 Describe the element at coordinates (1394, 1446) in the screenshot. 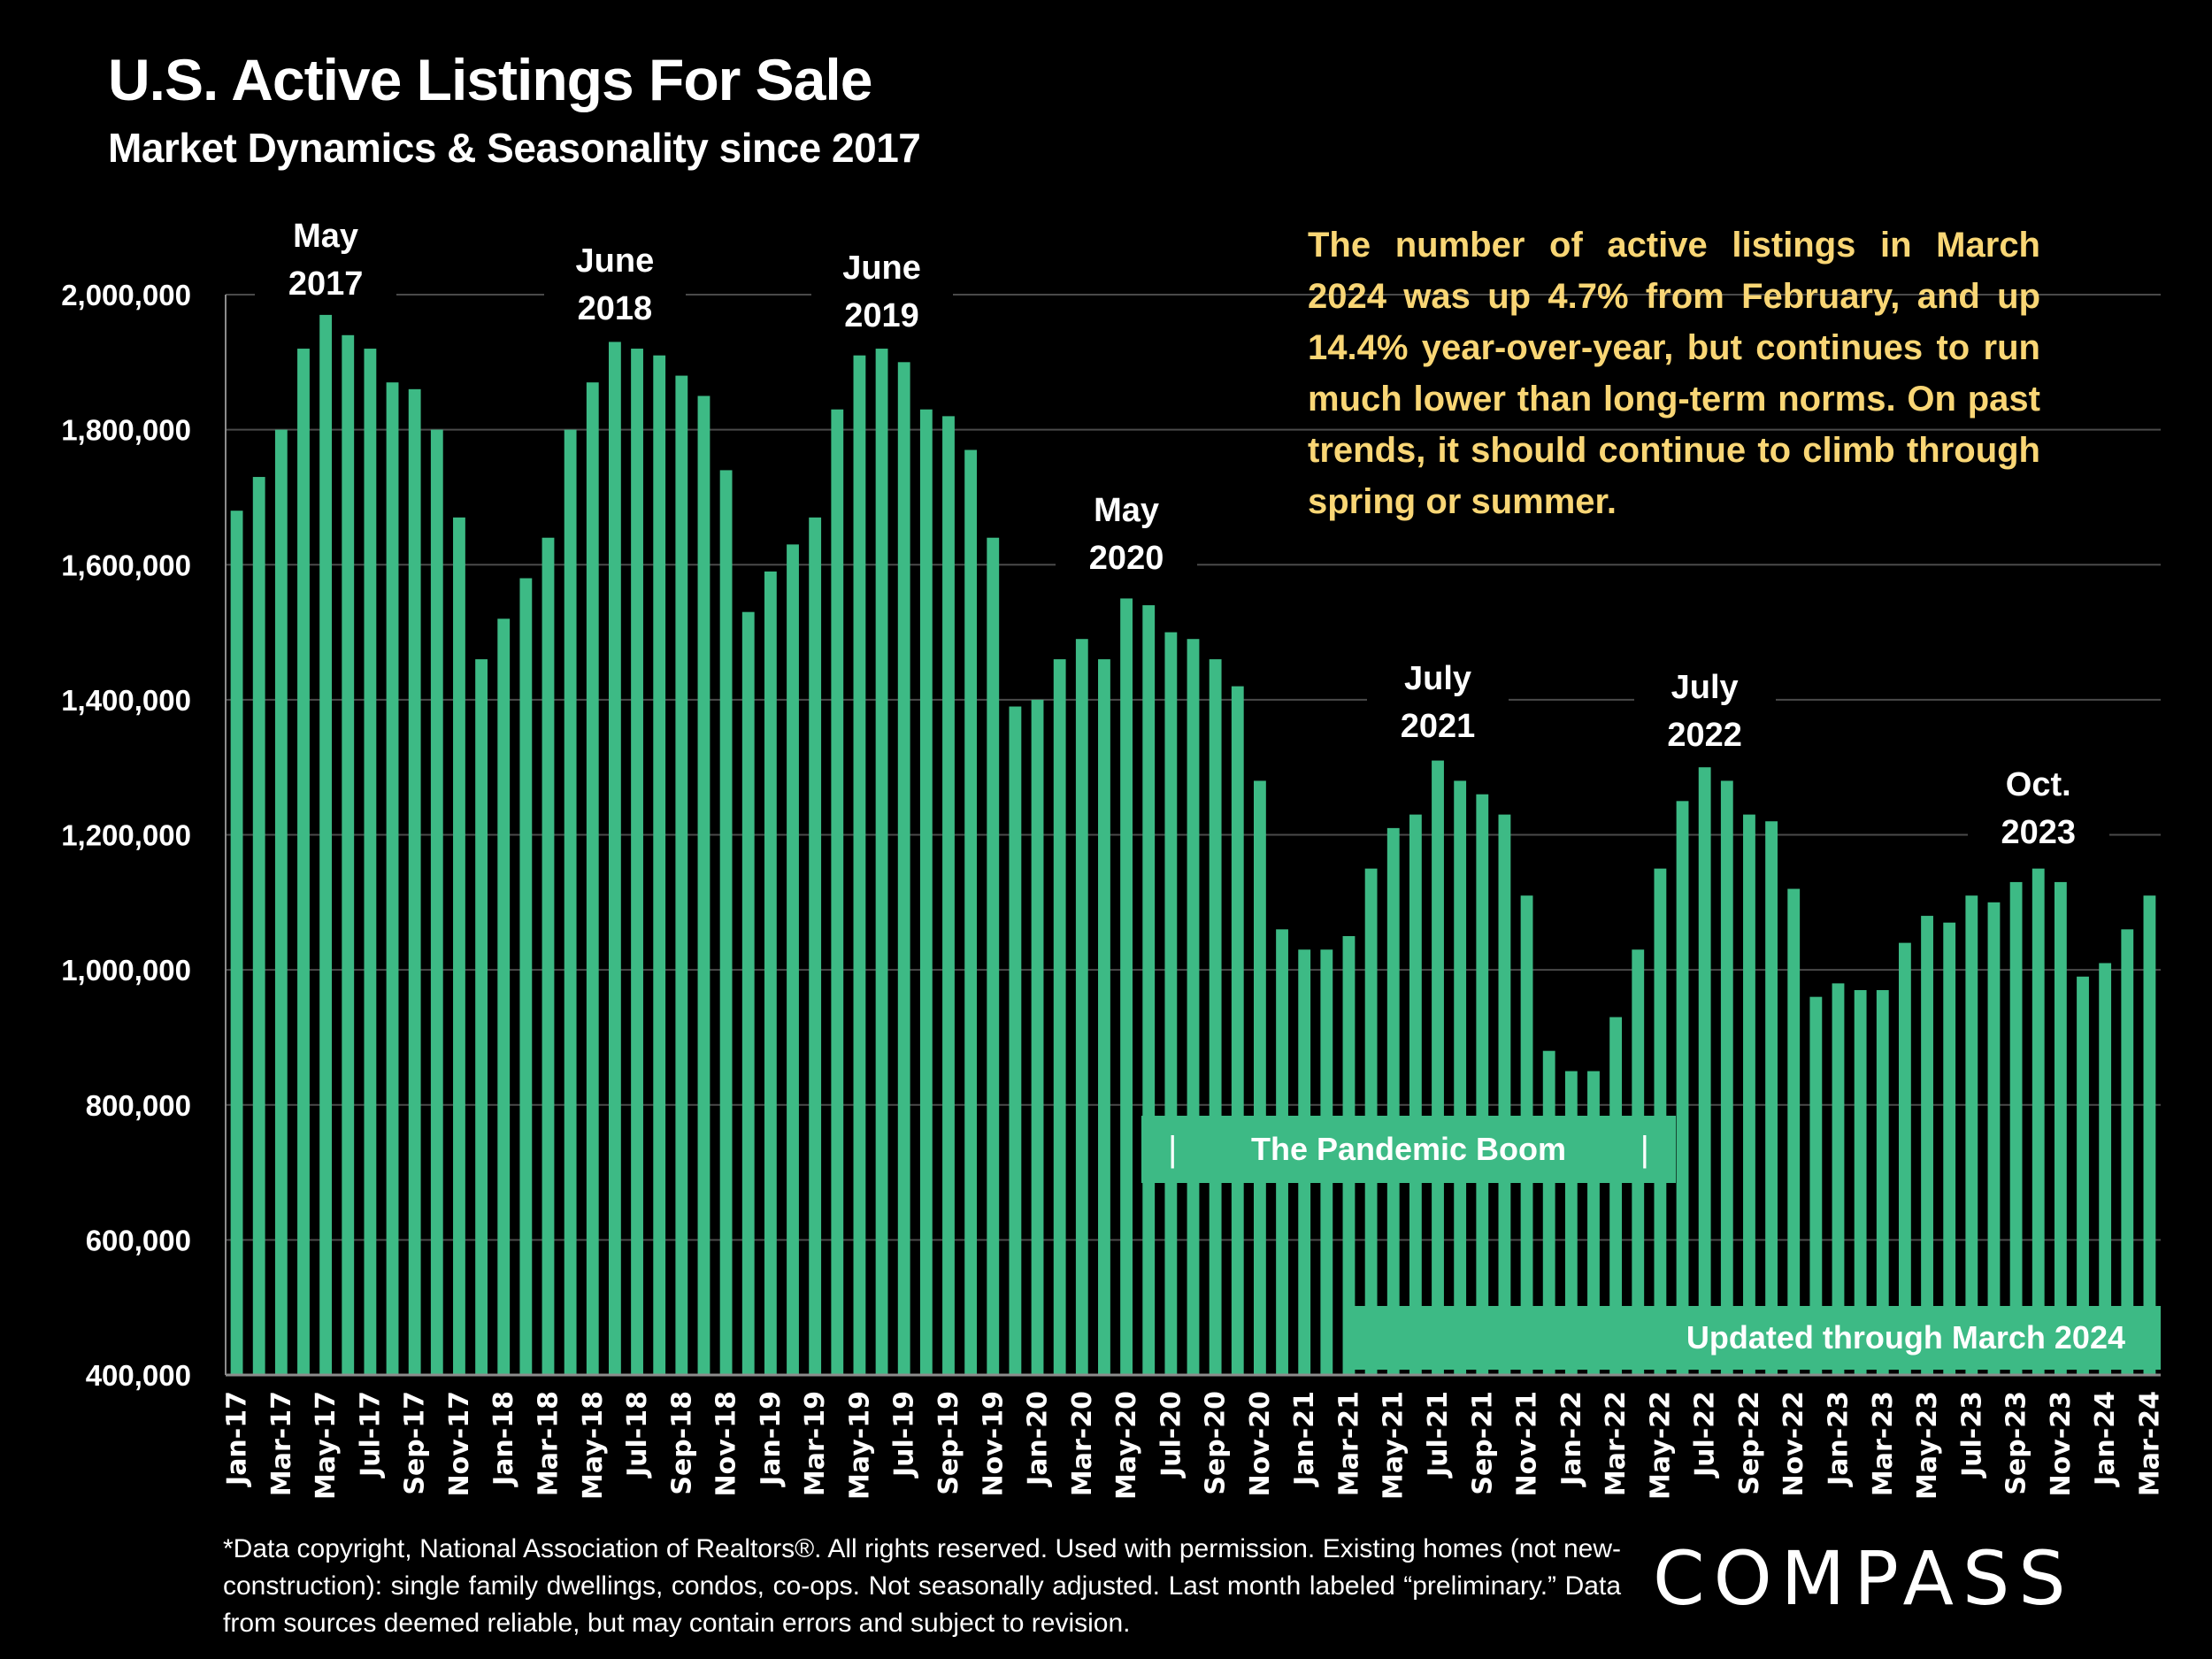

I see `x-tick-label: May-21` at that location.